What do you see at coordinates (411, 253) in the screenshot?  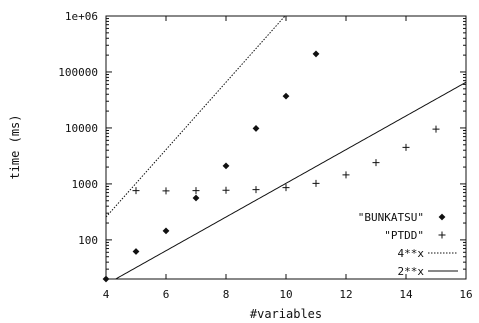 I see `legend-label: 4**x` at bounding box center [411, 253].